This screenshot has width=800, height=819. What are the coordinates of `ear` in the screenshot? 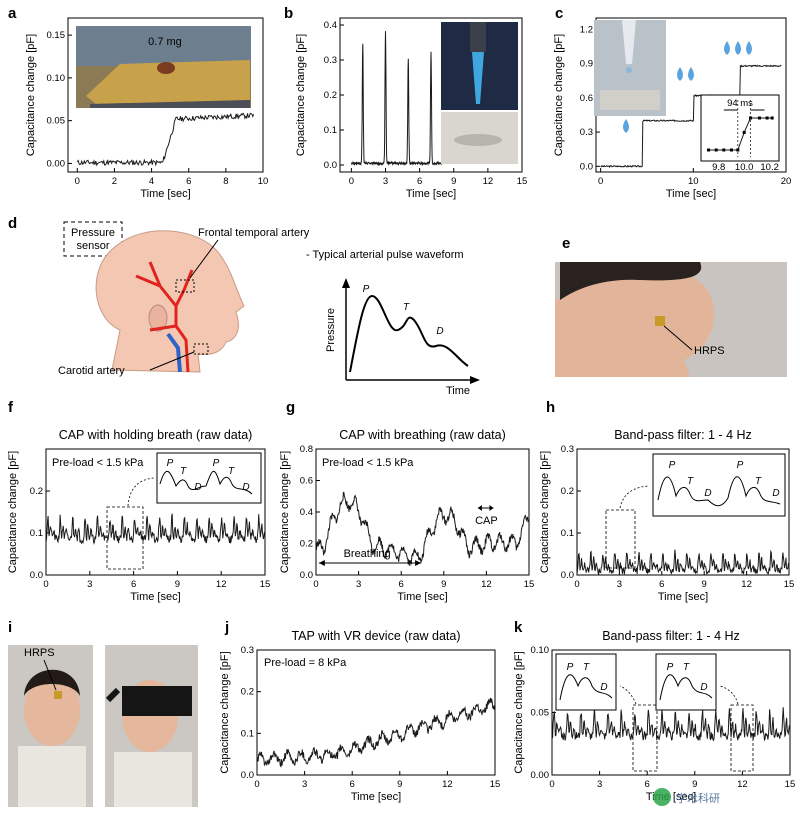 It's located at (158, 318).